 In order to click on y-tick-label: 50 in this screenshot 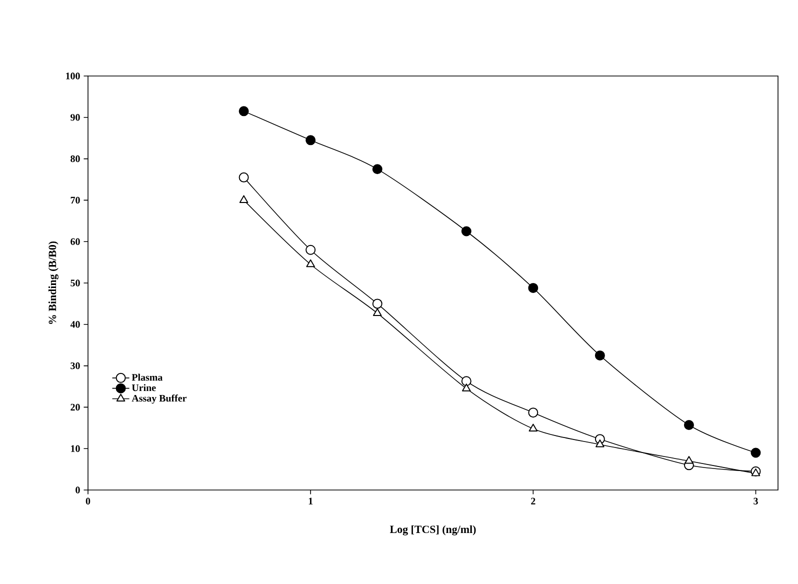, I will do `click(75, 283)`.